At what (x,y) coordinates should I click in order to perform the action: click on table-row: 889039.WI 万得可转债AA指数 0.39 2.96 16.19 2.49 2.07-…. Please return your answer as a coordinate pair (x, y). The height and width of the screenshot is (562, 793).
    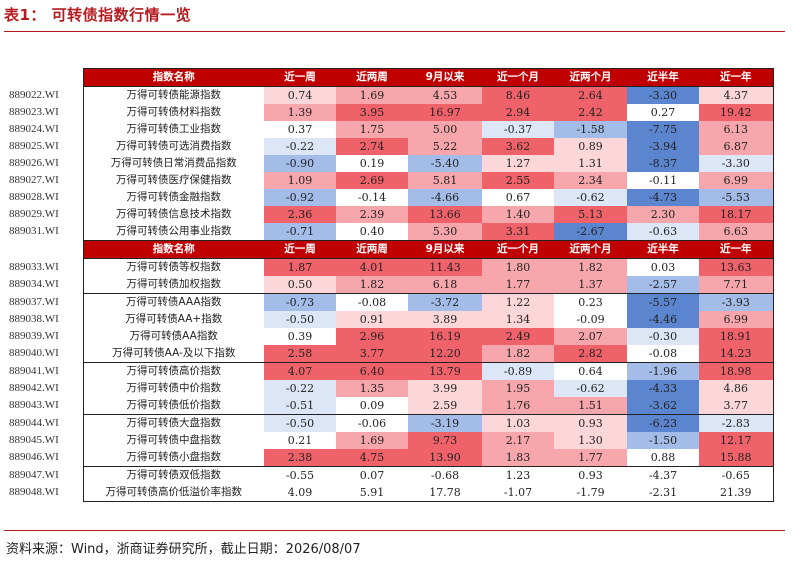
    Looking at the image, I should click on (390, 336).